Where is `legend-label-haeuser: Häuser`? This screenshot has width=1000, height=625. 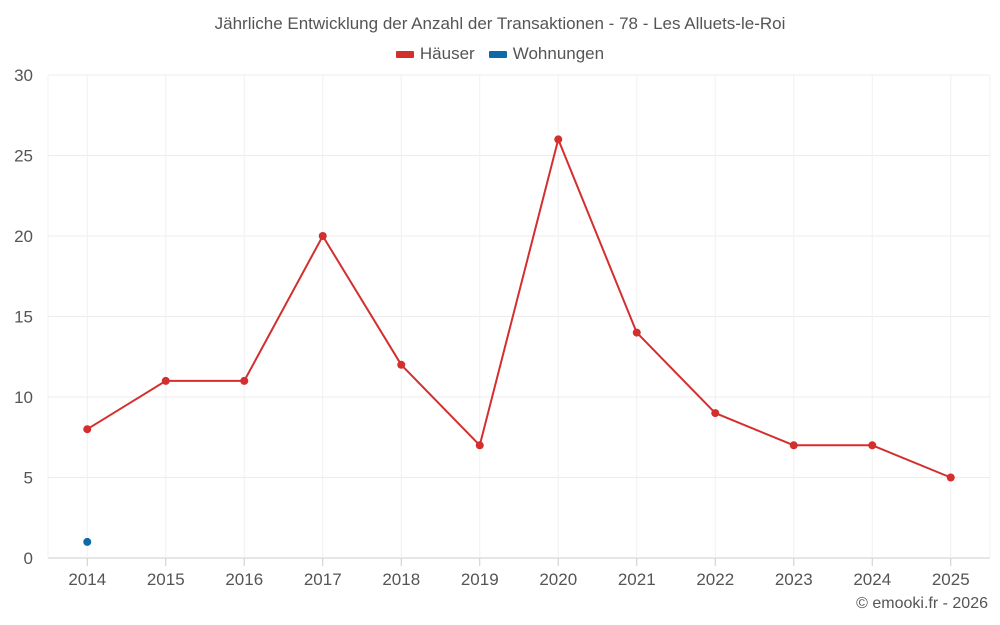 legend-label-haeuser: Häuser is located at coordinates (447, 53).